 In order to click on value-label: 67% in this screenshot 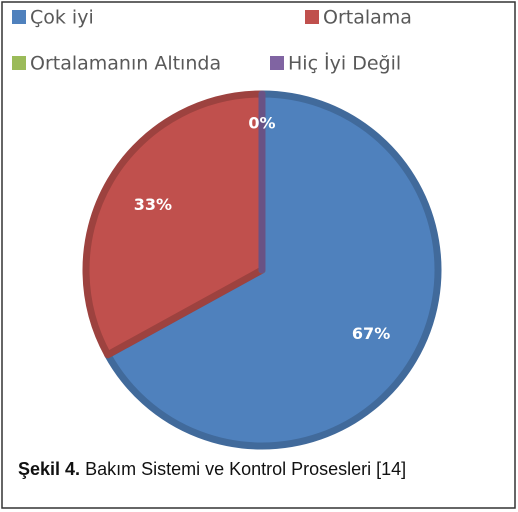, I will do `click(371, 333)`.